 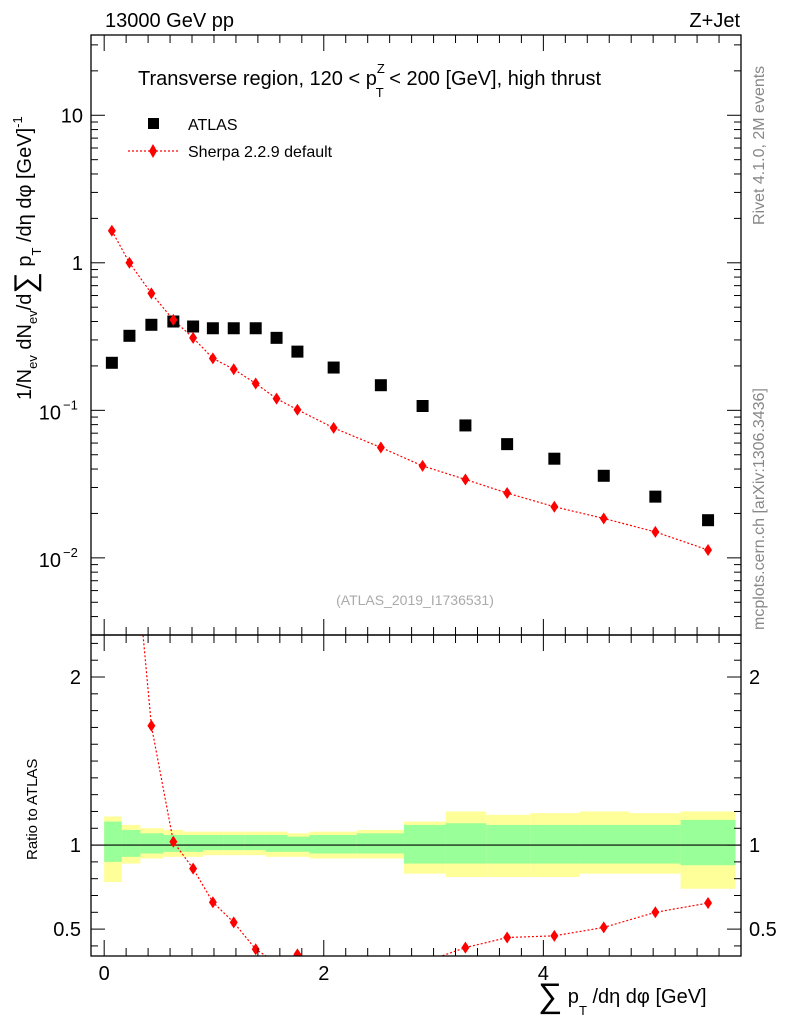 I want to click on ratio-uncertainty-bands, so click(x=416, y=850).